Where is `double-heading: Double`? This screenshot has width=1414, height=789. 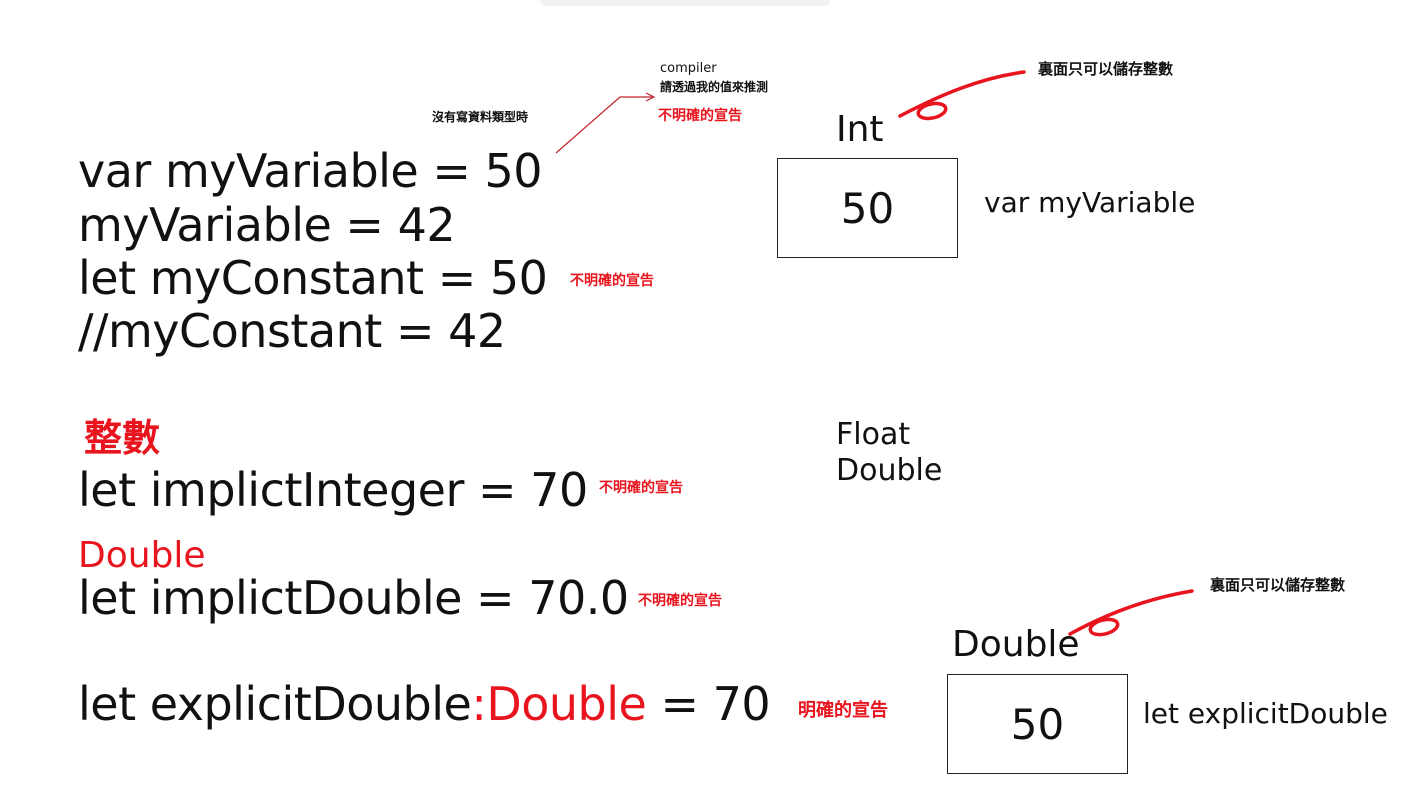 double-heading: Double is located at coordinates (142, 555).